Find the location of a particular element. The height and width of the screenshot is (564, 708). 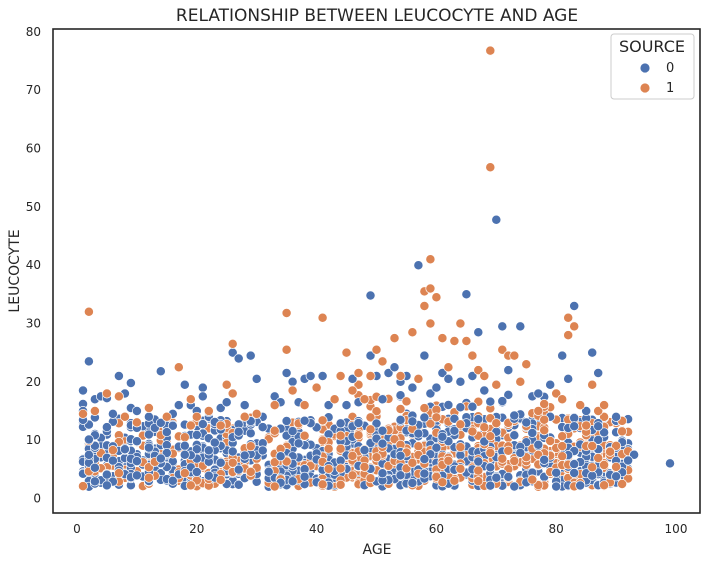

y-tick-labels: 0 10 20 30 40 50 60 70 80 is located at coordinates (33, 265).